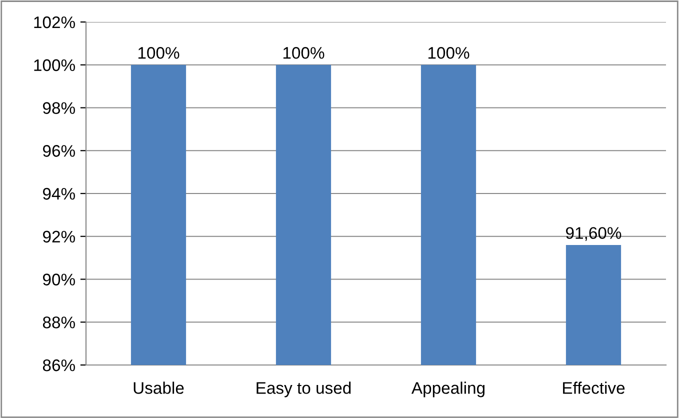 Image resolution: width=679 pixels, height=418 pixels. Describe the element at coordinates (59, 194) in the screenshot. I see `y-tick-label: 94%` at that location.